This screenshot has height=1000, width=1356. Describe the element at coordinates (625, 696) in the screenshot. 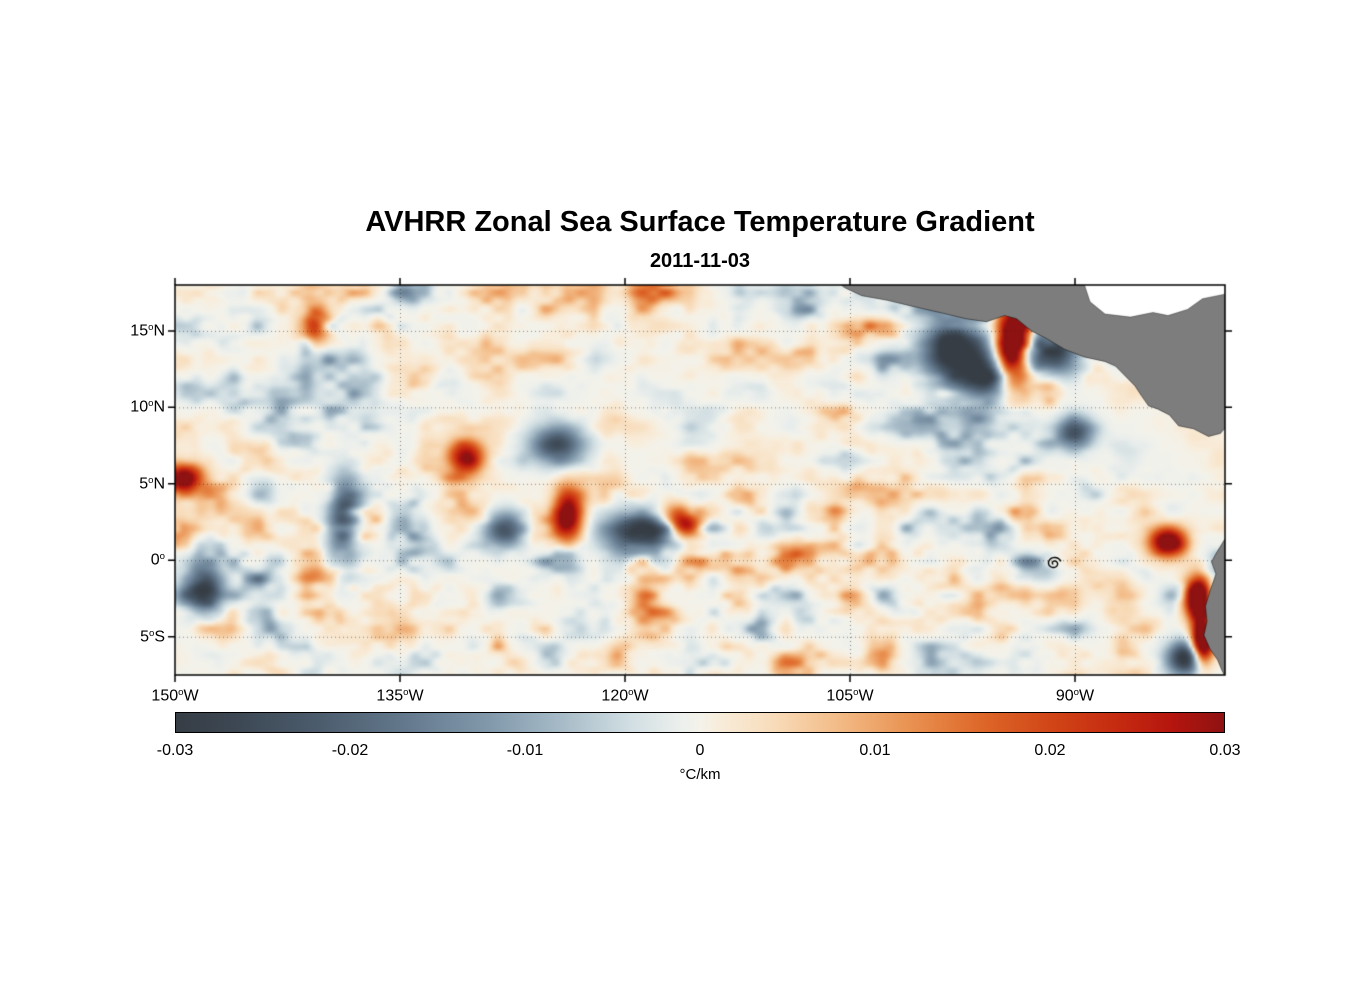

I see `x-tick-label: 120oW` at that location.